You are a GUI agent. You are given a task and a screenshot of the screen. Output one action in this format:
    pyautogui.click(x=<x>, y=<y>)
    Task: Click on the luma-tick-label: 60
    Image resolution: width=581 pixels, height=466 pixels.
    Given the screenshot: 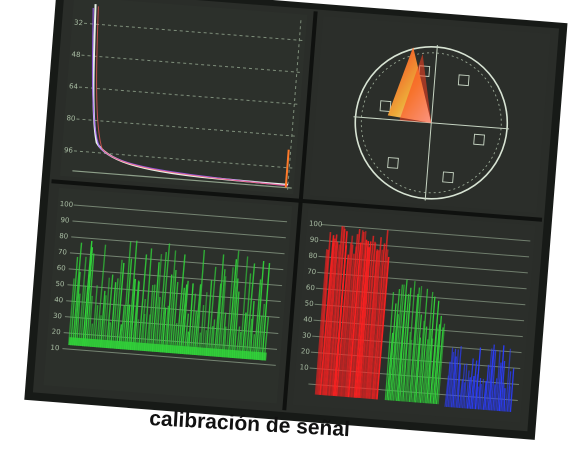 What is the action you would take?
    pyautogui.click(x=61, y=268)
    